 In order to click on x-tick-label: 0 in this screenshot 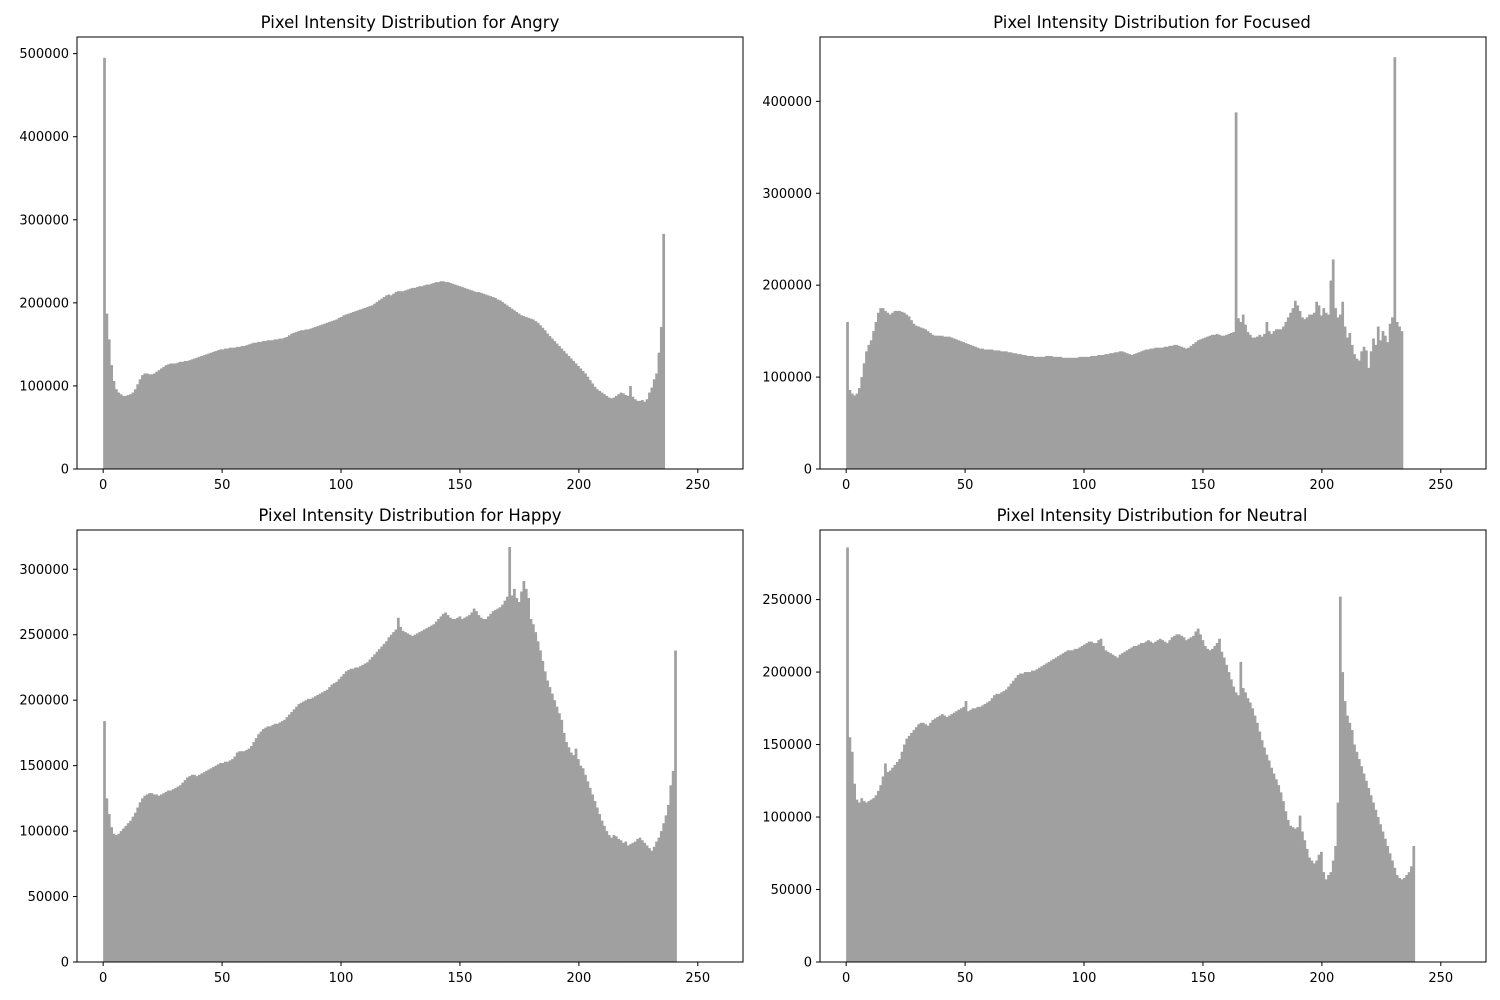, I will do `click(846, 485)`.